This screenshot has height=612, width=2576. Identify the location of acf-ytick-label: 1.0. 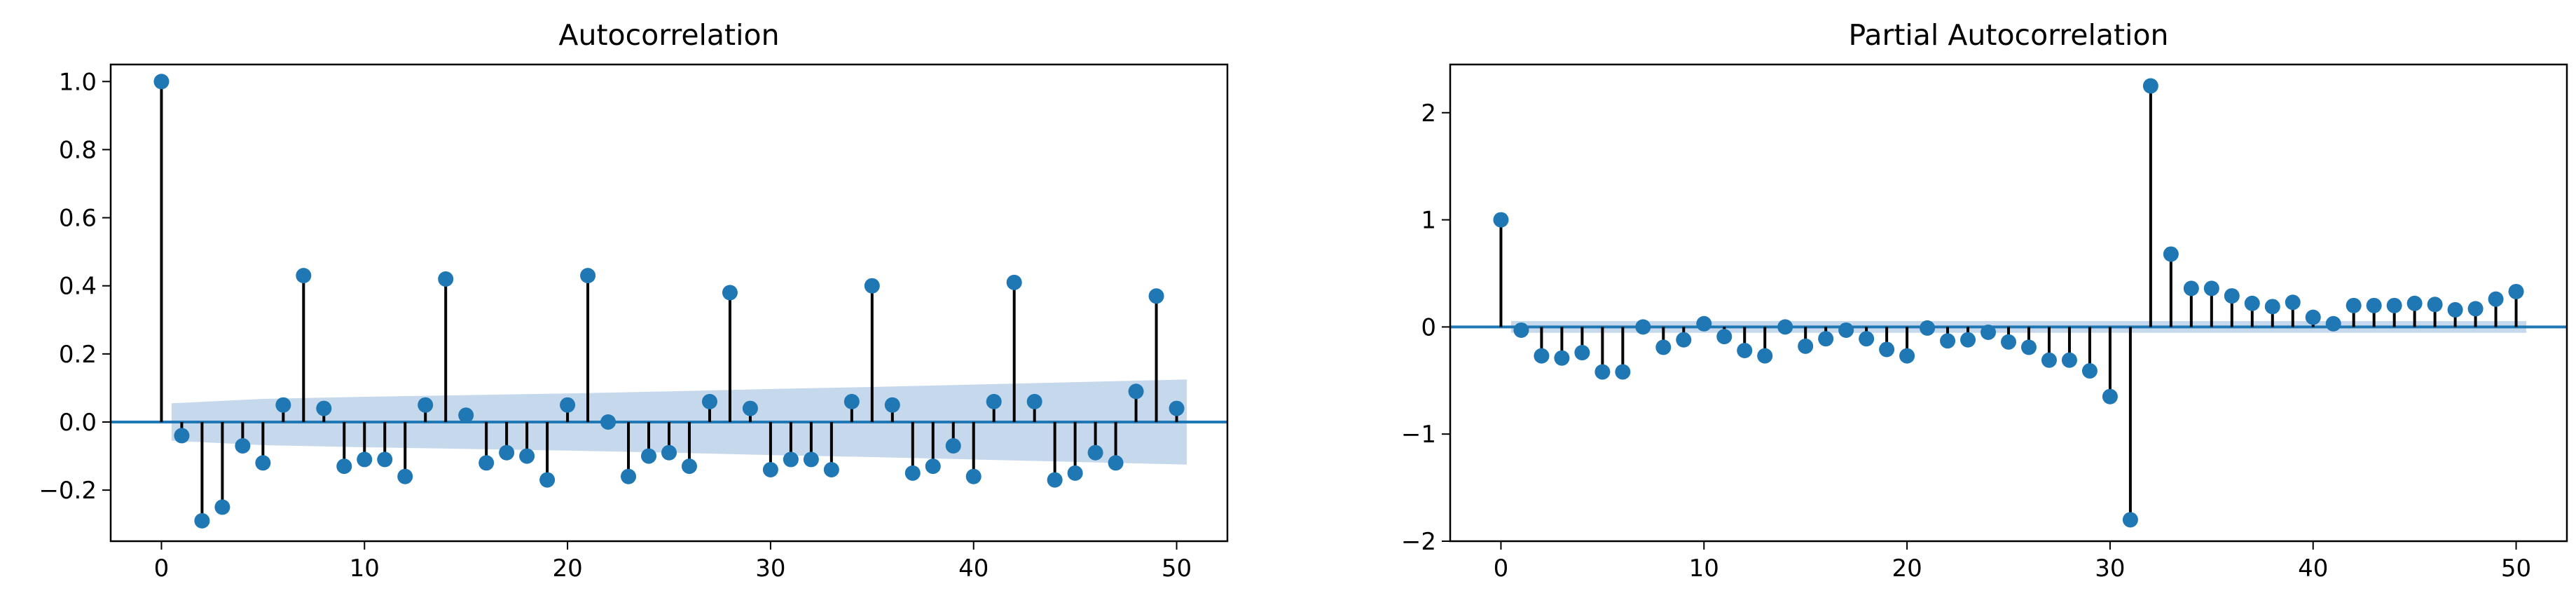
(78, 82).